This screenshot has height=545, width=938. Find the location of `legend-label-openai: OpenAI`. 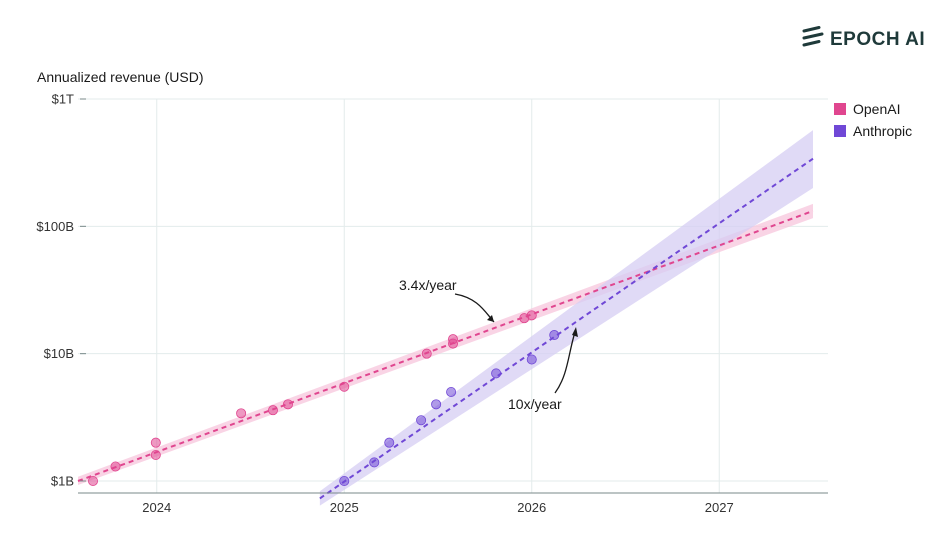

legend-label-openai: OpenAI is located at coordinates (876, 109).